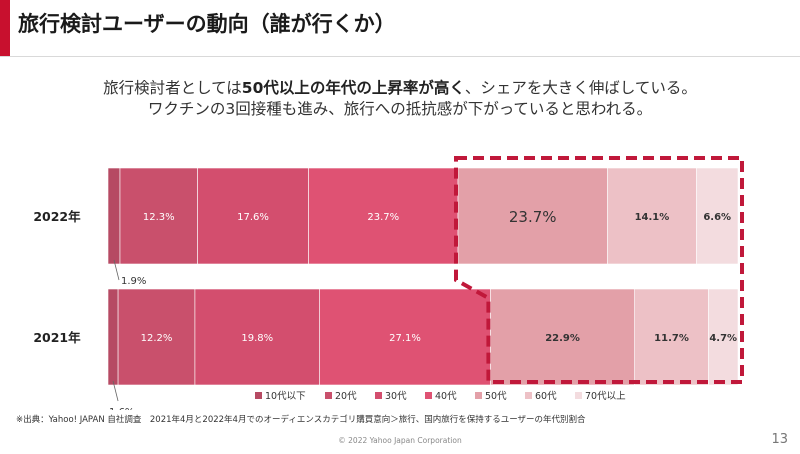 The width and height of the screenshot is (800, 454). Describe the element at coordinates (353, 88) in the screenshot. I see `subtitle-line-1-bold: 50代以上の年代の上昇率が高く` at that location.